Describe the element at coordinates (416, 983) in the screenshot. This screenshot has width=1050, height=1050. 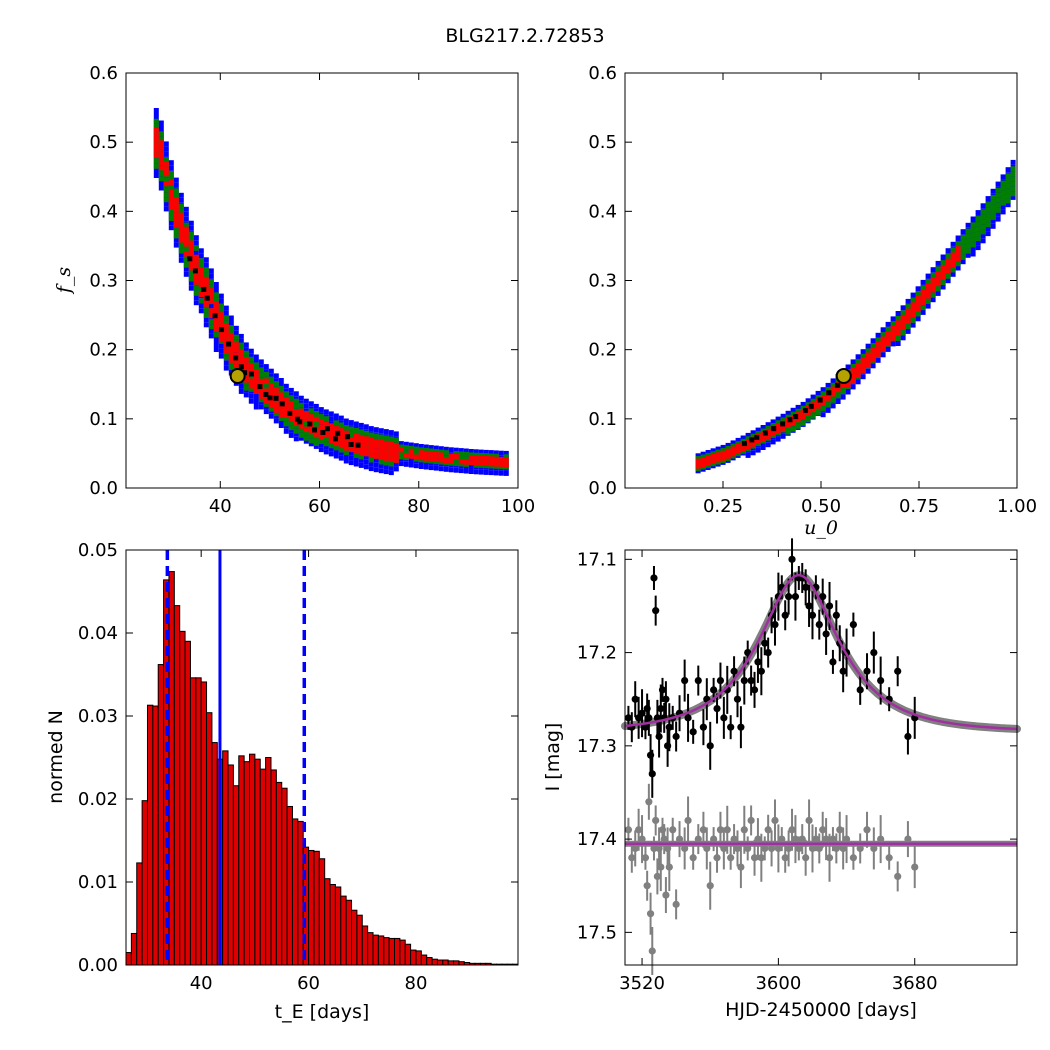
I see `tE-histogram-xtick-label: 80` at that location.